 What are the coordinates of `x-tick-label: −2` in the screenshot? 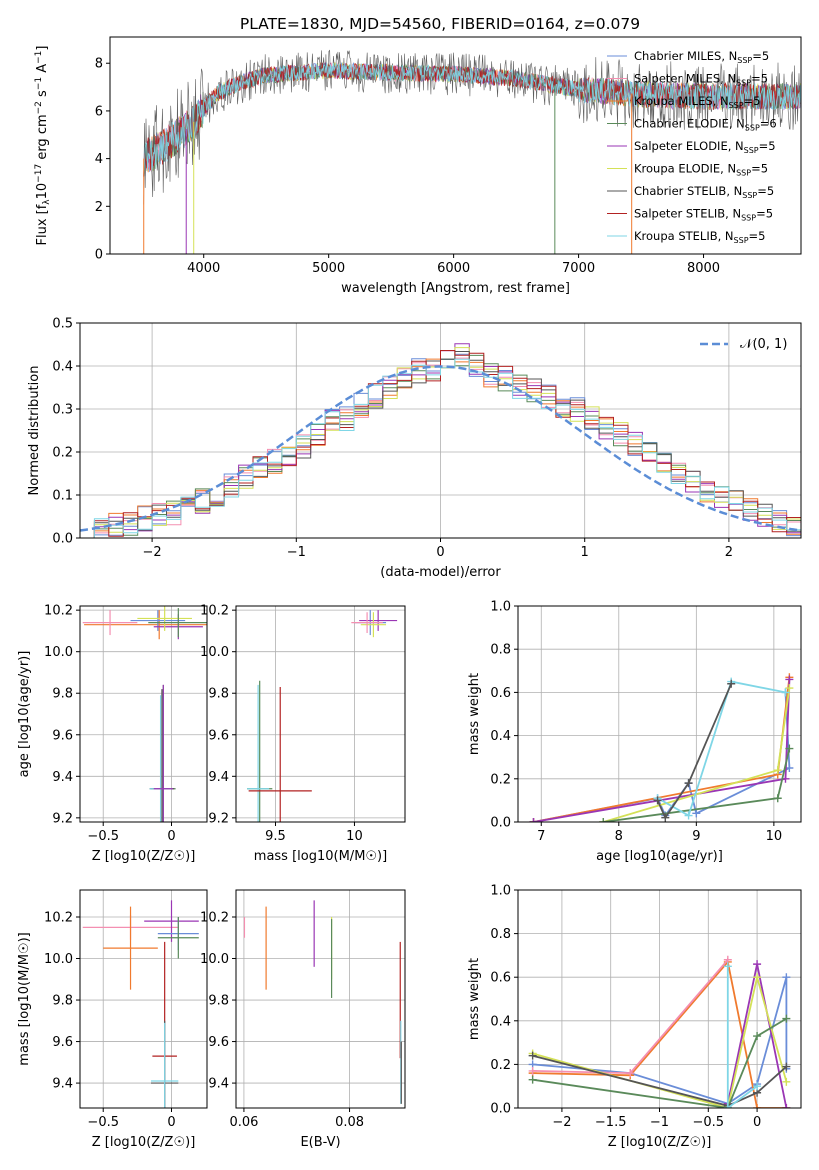 It's located at (561, 1122).